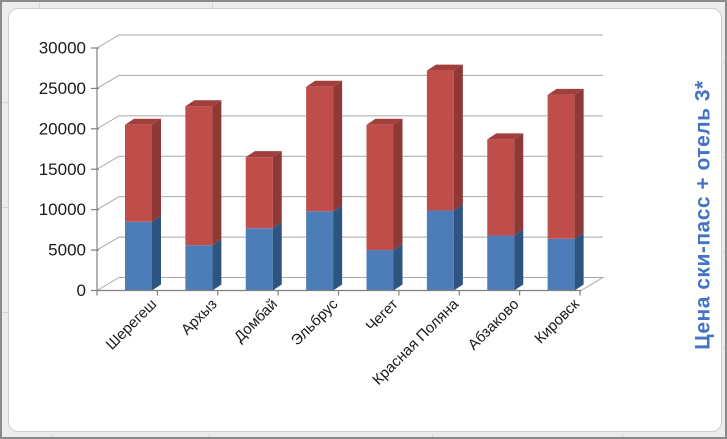 The image size is (727, 439). What do you see at coordinates (62, 209) in the screenshot?
I see `y-tick-label: 10000` at bounding box center [62, 209].